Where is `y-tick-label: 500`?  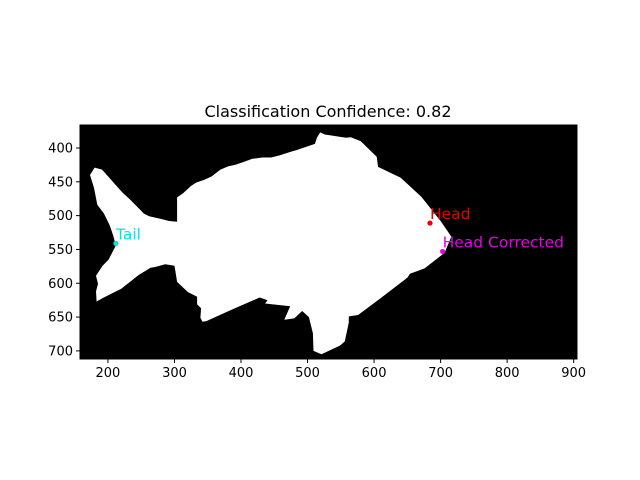 y-tick-label: 500 is located at coordinates (60, 216).